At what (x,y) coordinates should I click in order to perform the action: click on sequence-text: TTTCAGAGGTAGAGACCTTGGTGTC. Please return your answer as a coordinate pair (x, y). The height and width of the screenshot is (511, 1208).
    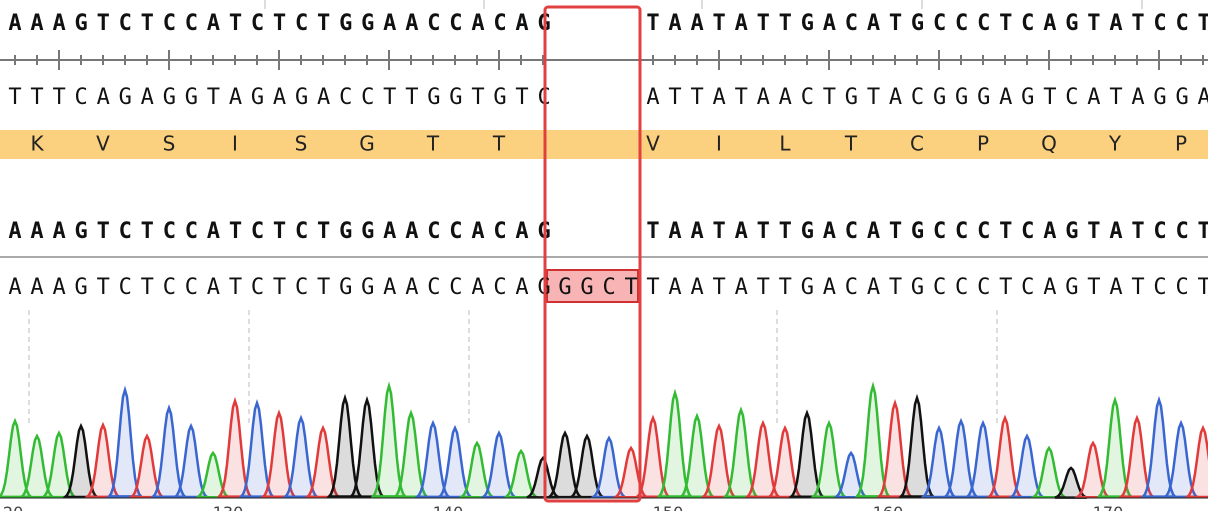
    Looking at the image, I should click on (283, 97).